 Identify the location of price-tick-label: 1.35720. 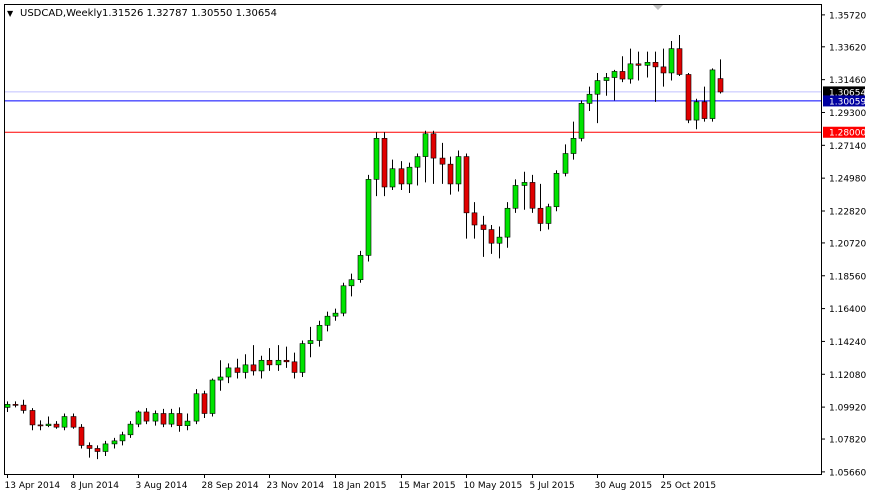
(847, 16).